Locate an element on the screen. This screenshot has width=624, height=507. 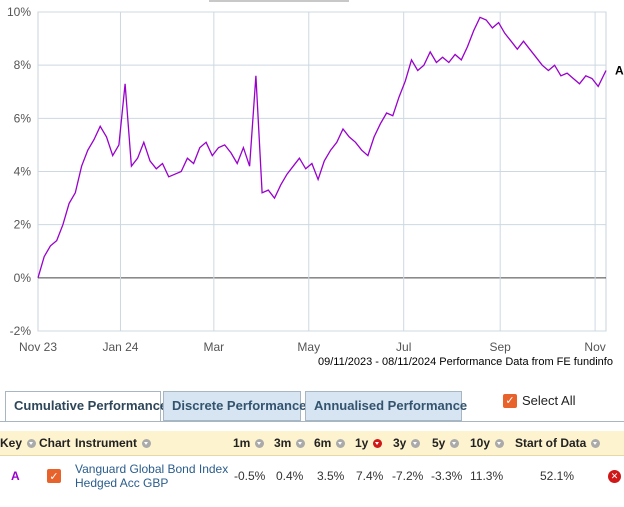
header-1m-label: 1m is located at coordinates (242, 443).